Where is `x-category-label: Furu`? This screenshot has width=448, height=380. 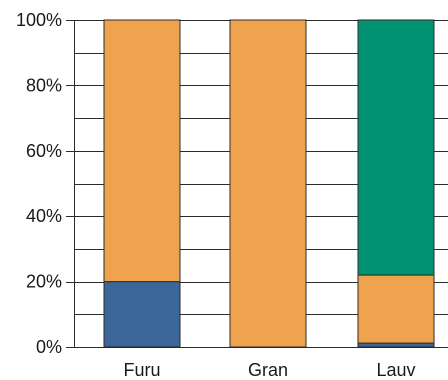
x-category-label: Furu is located at coordinates (141, 370).